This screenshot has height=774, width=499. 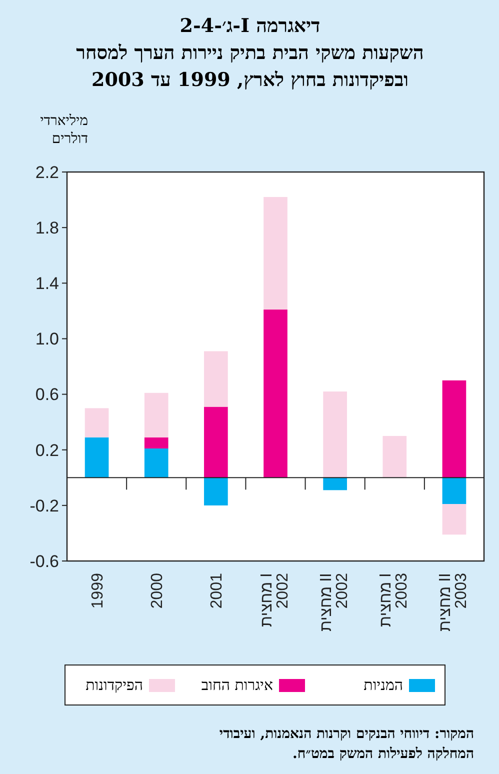 I want to click on chart-subtitle: השקעות משקי הבית בתיק ניירות הערך למסחר ובפיקדונות בחוץ לארץ, 1999 עד 2003, so click(x=250, y=66).